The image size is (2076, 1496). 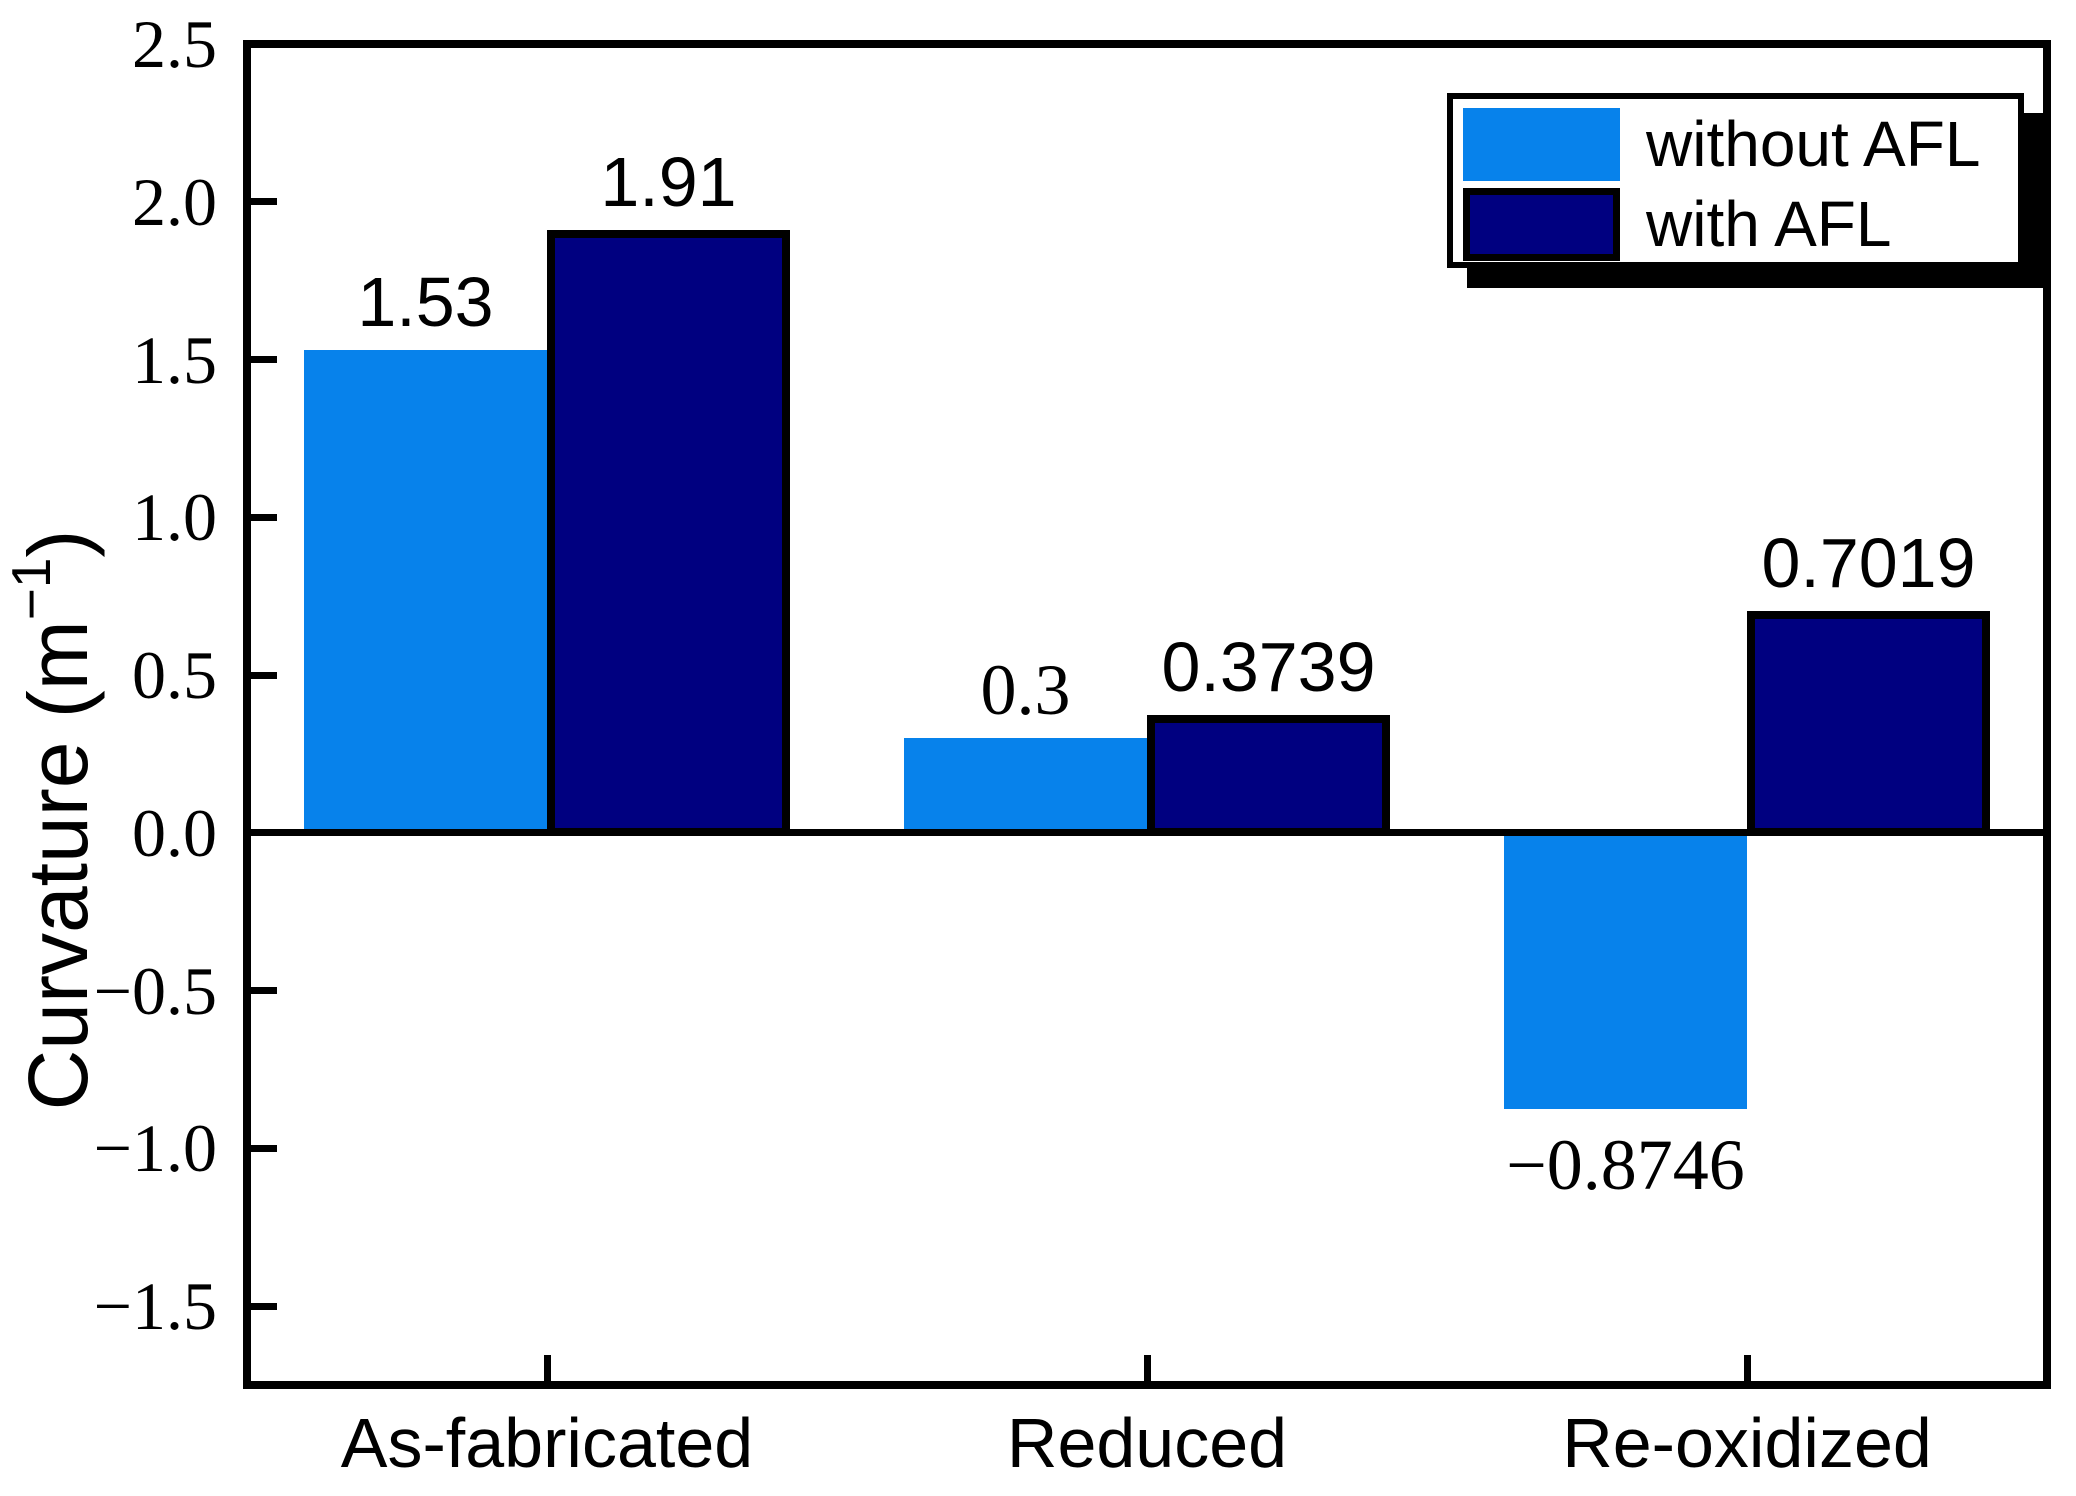 I want to click on legend-swatch-without-afl, so click(x=1541, y=144).